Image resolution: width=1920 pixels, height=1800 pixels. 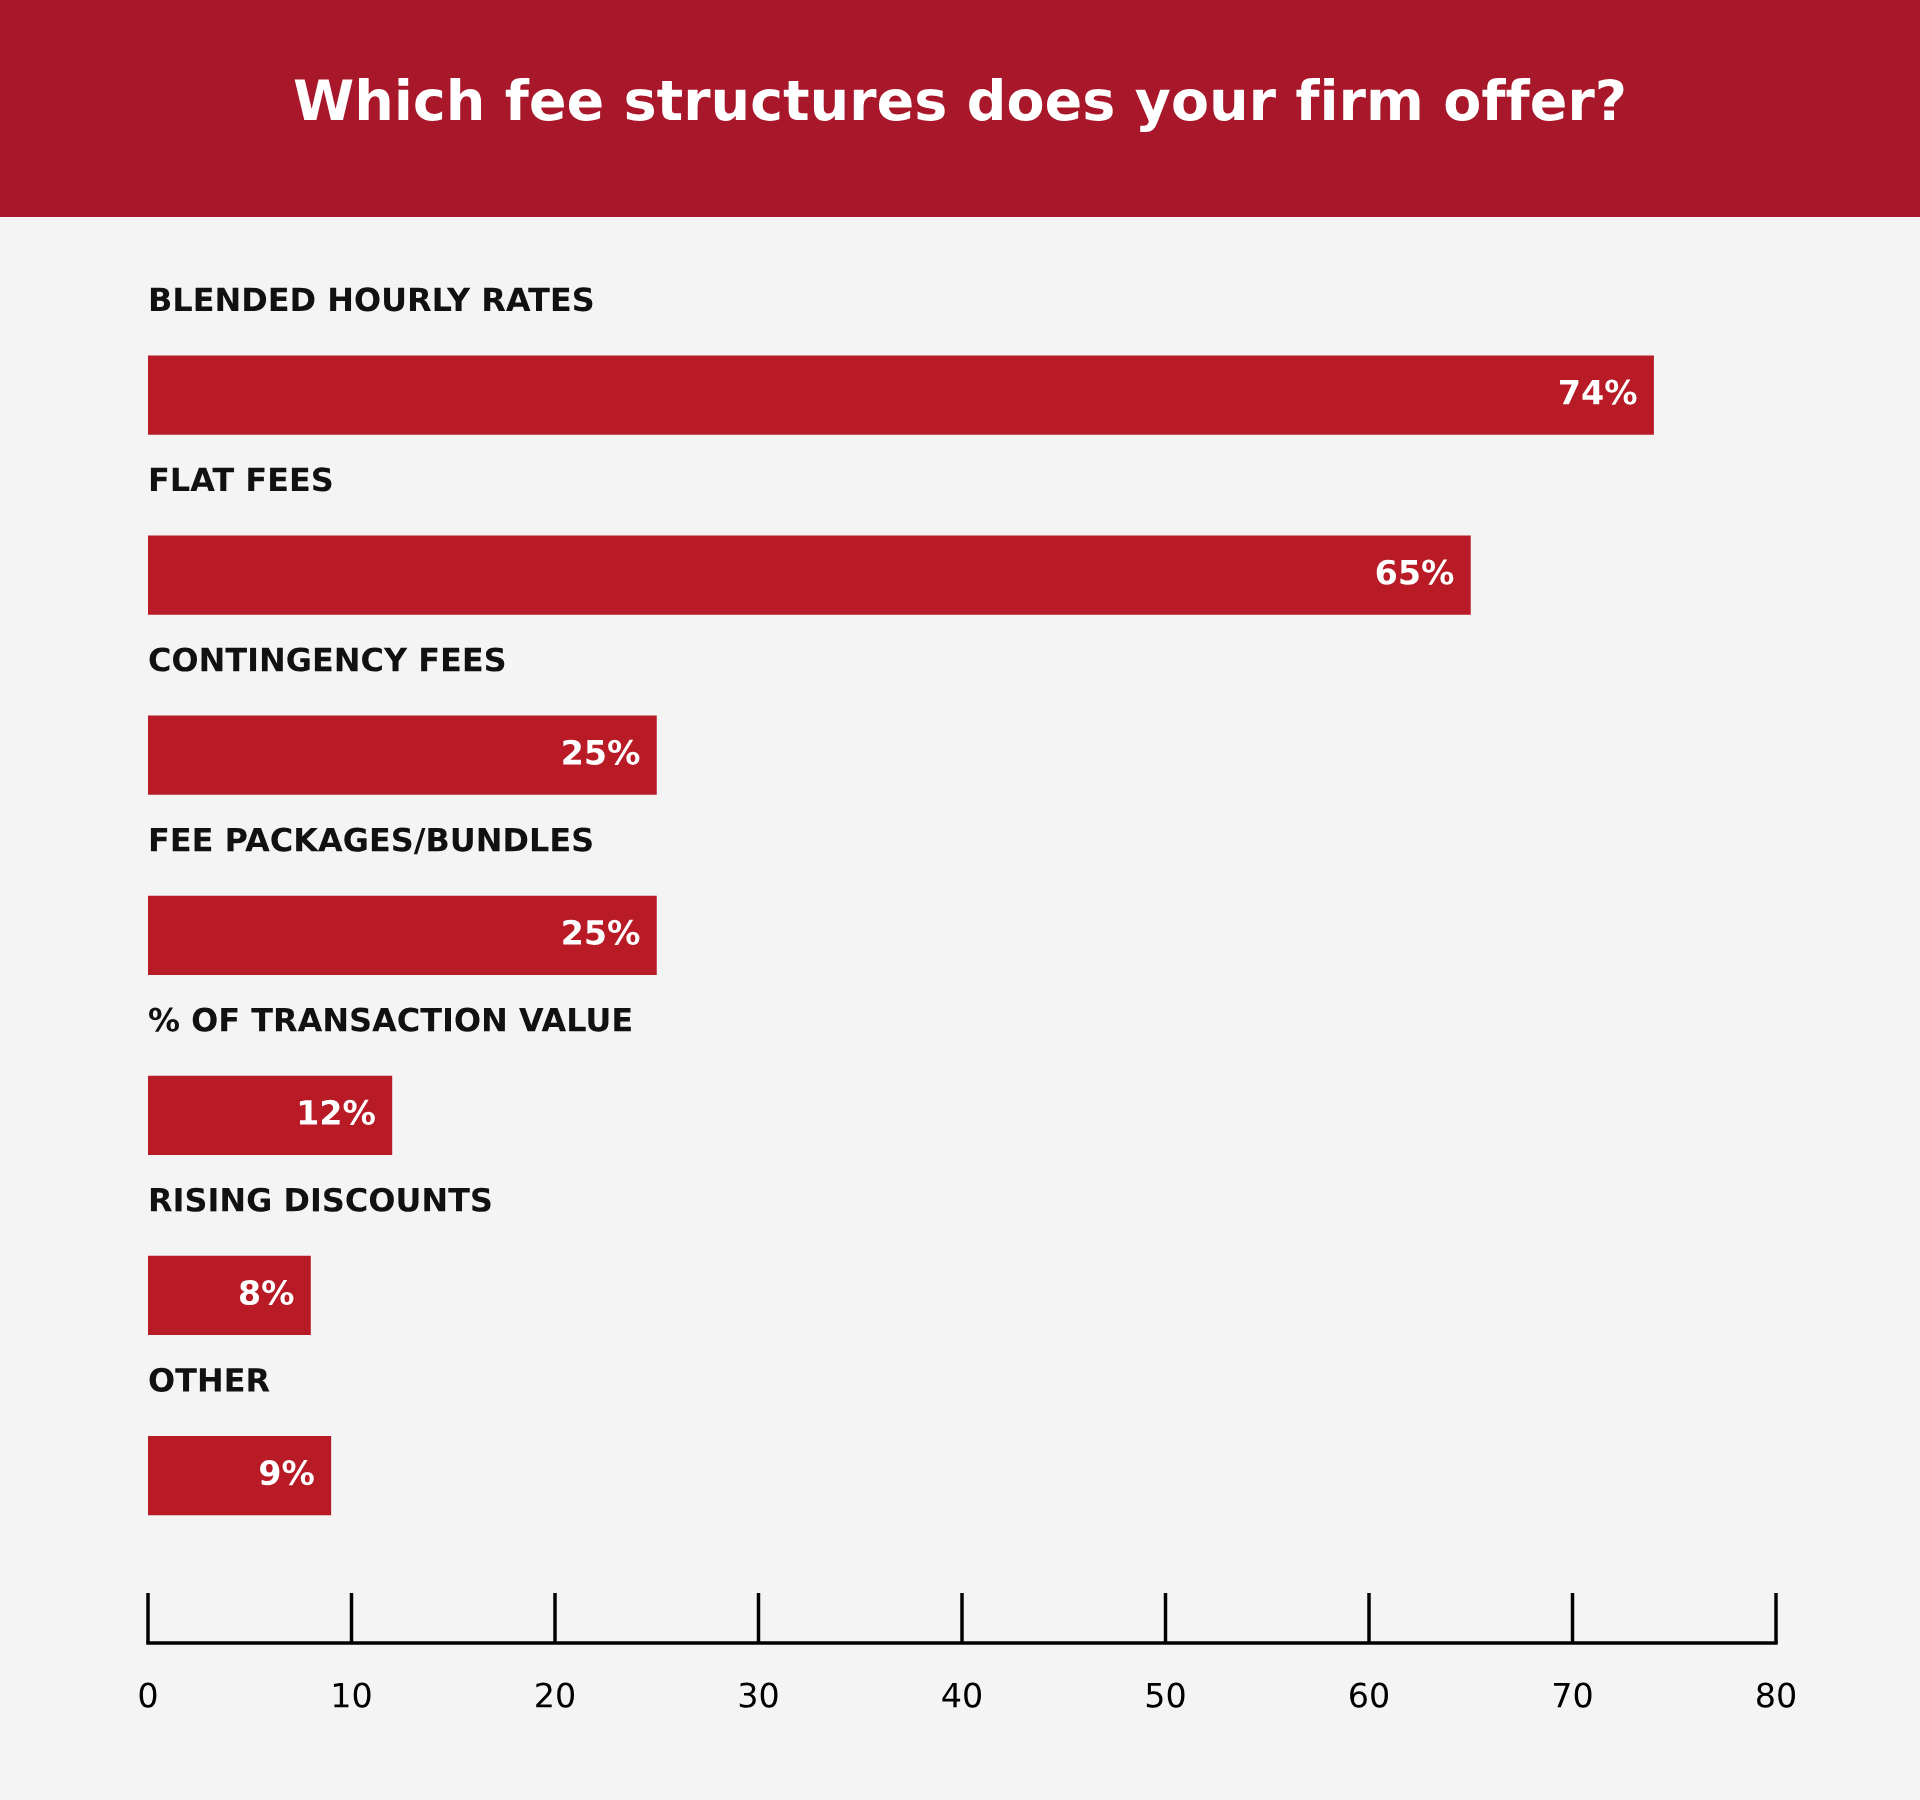 What do you see at coordinates (758, 1695) in the screenshot?
I see `x-tick-label: 30` at bounding box center [758, 1695].